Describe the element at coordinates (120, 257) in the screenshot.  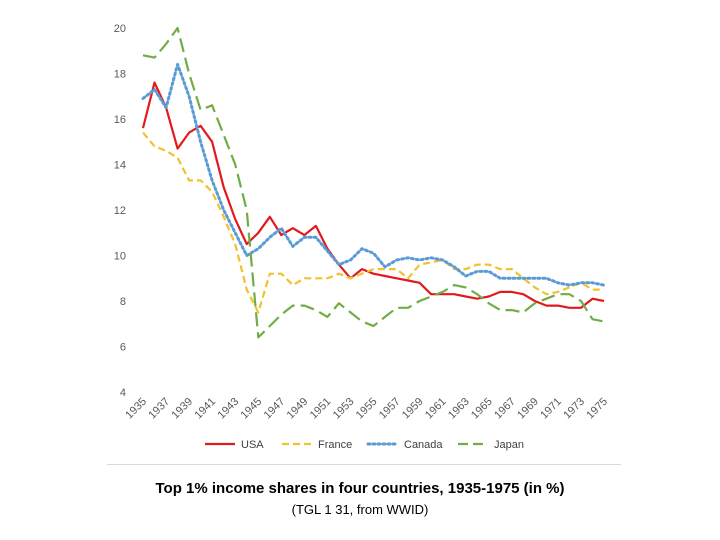
I see `y-tick-label: 10` at that location.